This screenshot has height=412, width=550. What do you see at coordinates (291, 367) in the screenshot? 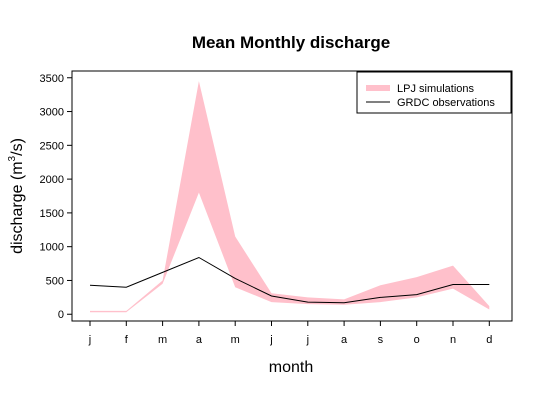
I see `x-axis-label: month` at bounding box center [291, 367].